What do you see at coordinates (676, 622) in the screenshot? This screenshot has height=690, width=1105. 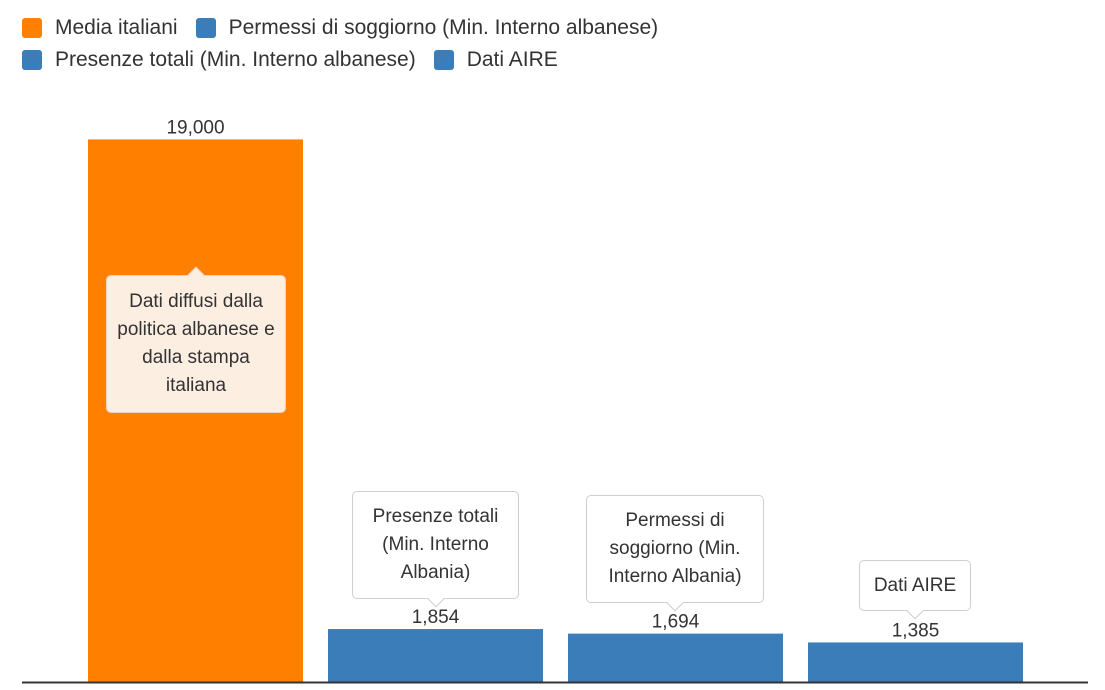 I see `value-label-3: 1,694` at bounding box center [676, 622].